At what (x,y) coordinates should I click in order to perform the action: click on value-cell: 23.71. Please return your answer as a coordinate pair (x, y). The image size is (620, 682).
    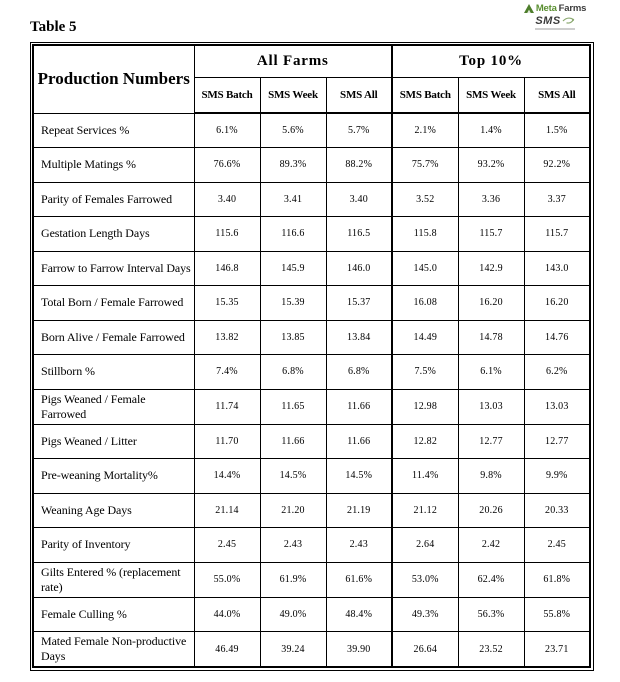
    Looking at the image, I should click on (557, 649).